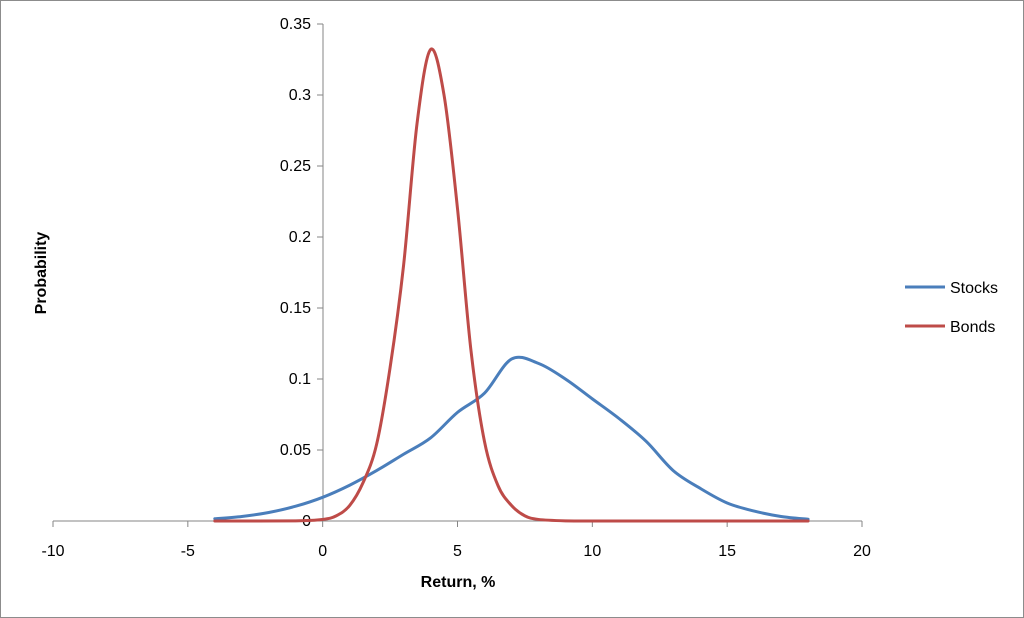 The height and width of the screenshot is (618, 1024). Describe the element at coordinates (458, 582) in the screenshot. I see `x-axis-title: Return, %` at that location.